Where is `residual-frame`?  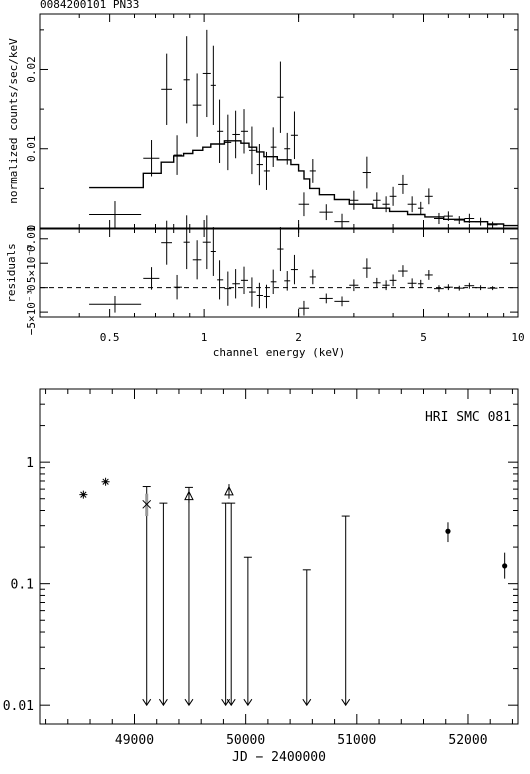 residual-frame is located at coordinates (279, 273).